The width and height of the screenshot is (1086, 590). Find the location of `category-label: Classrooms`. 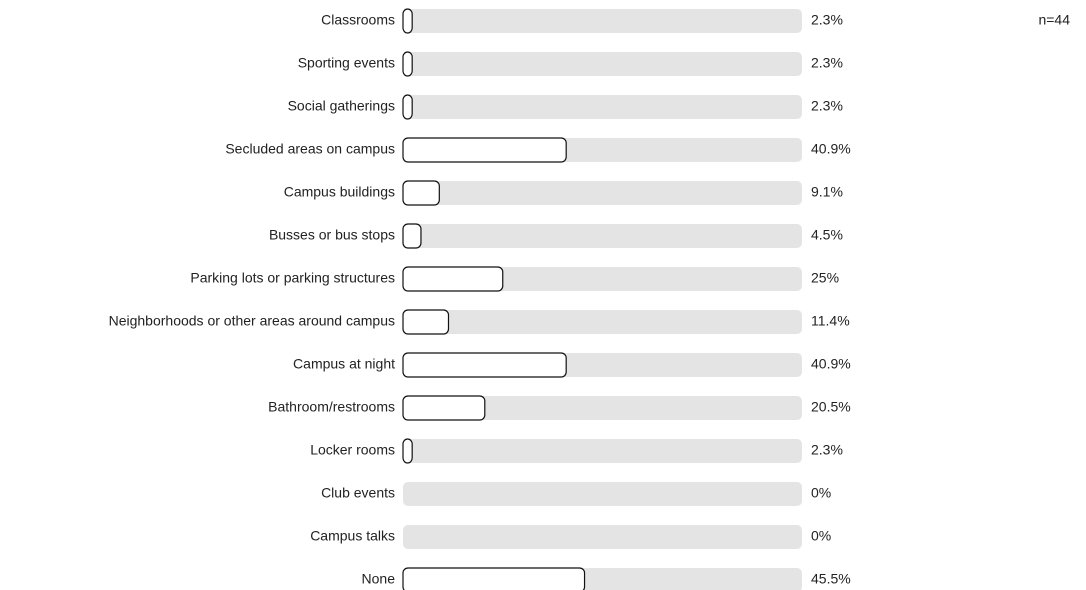

category-label: Classrooms is located at coordinates (358, 20).